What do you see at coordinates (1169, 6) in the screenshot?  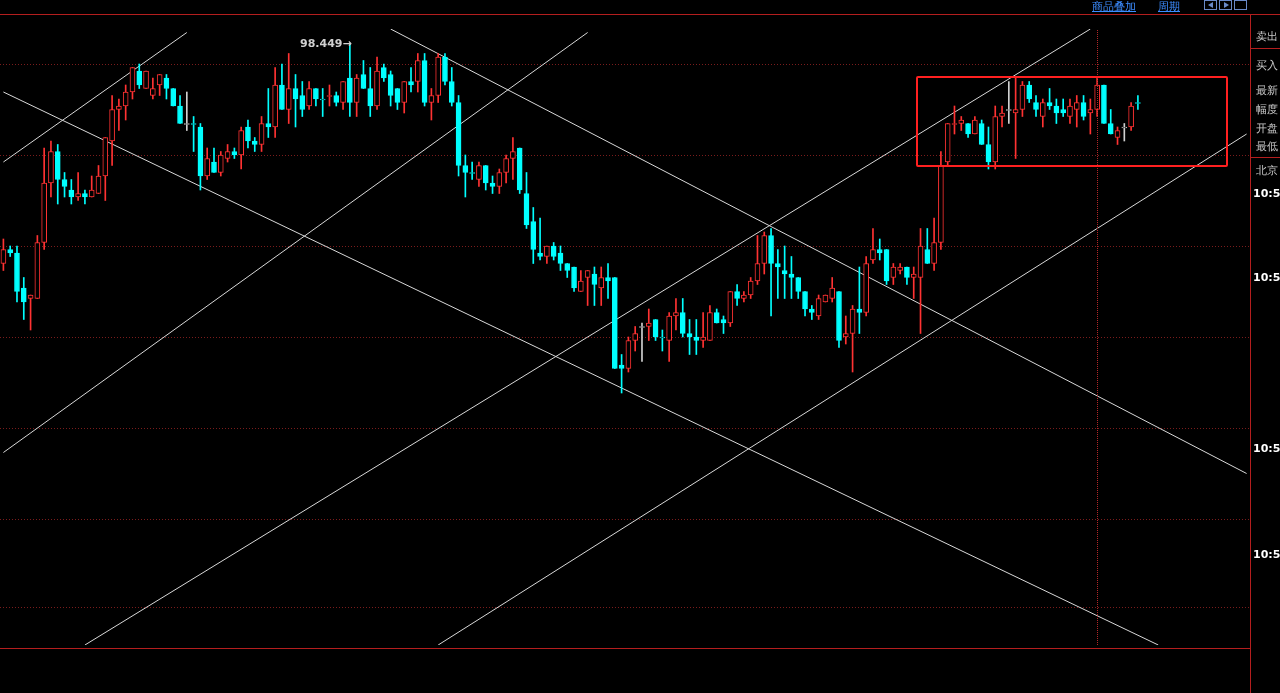 I see `text: 周期` at bounding box center [1169, 6].